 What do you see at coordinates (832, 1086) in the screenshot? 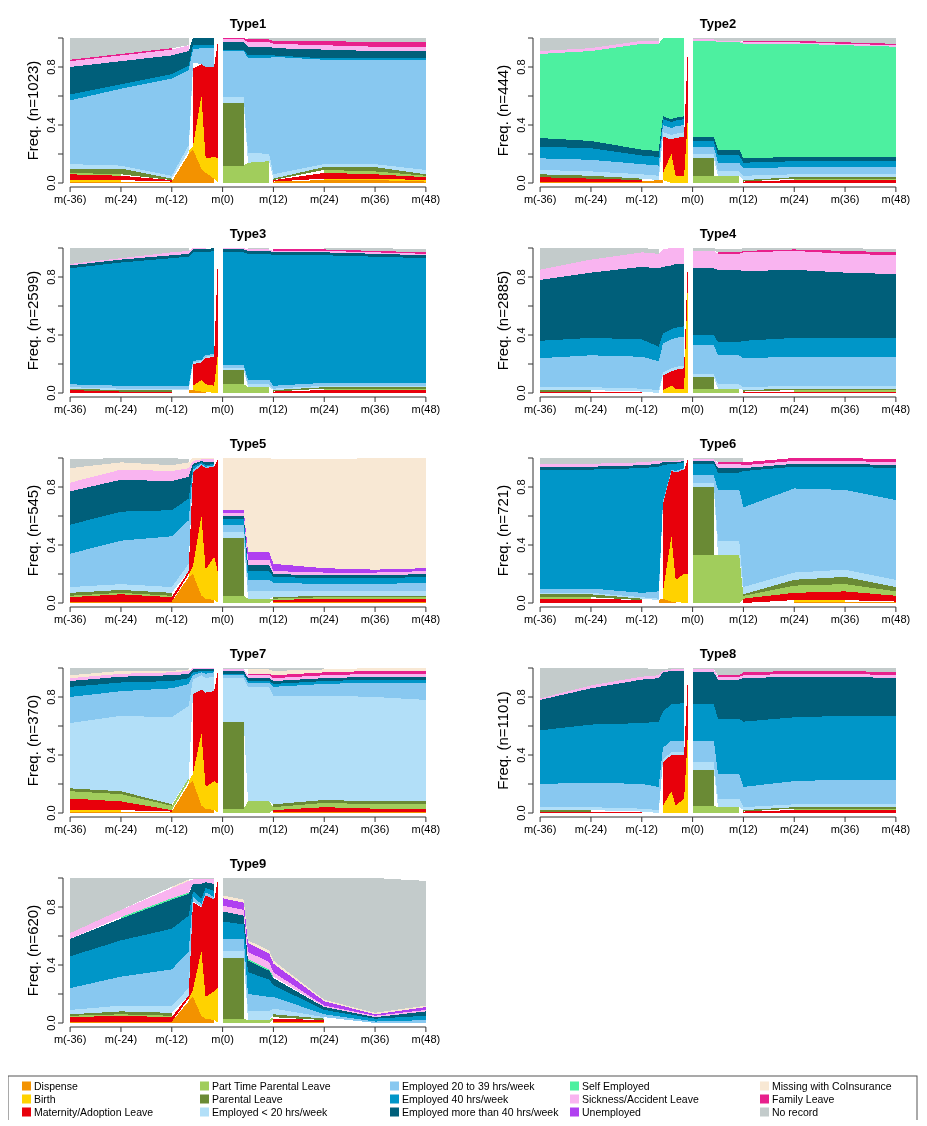
I see `legend-label: Missing with CoInsurance` at bounding box center [832, 1086].